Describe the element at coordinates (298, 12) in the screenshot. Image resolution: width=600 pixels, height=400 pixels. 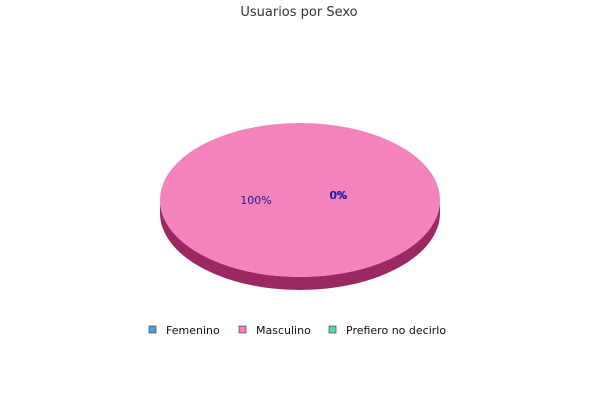
I see `chart-title: Usuarios por Sexo` at that location.